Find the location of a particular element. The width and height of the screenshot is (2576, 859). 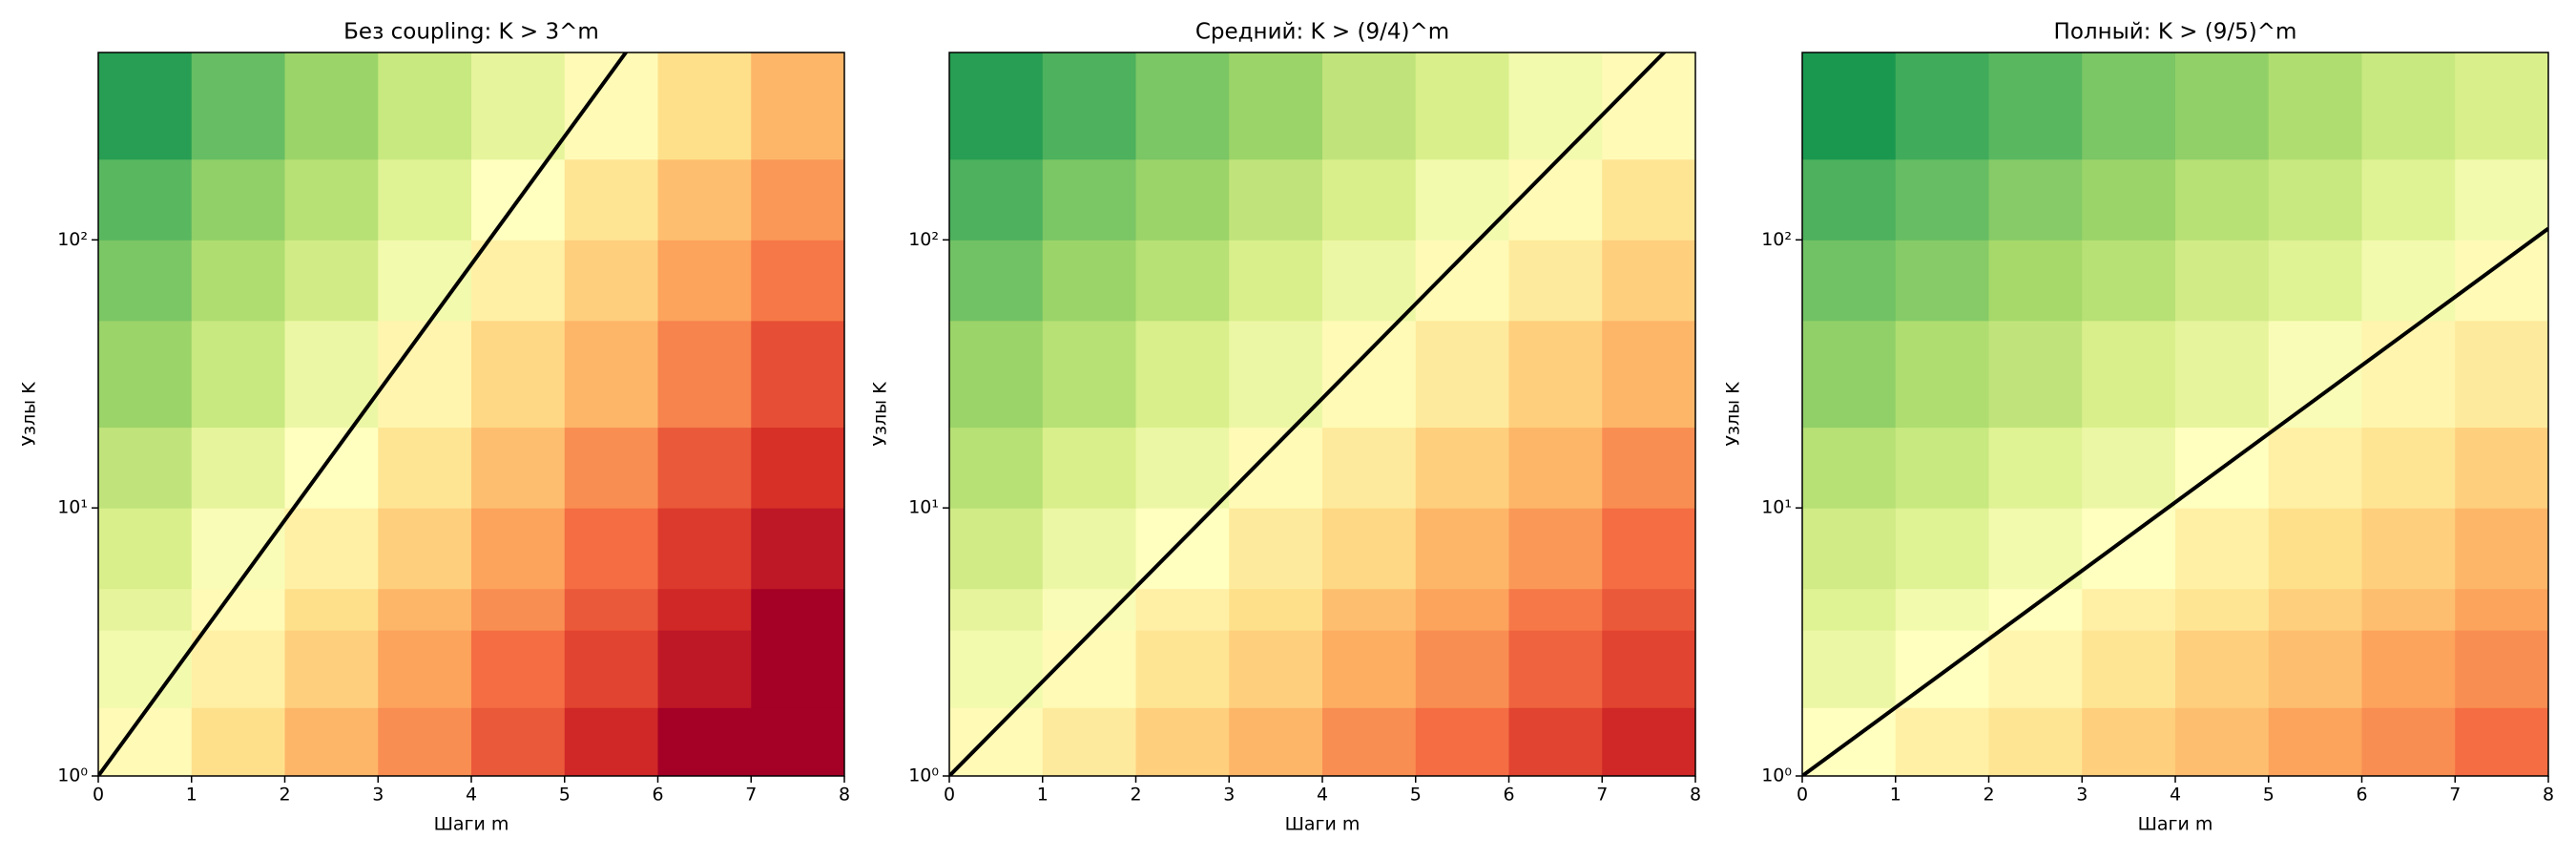

x-tick-label: 7 is located at coordinates (1602, 795).